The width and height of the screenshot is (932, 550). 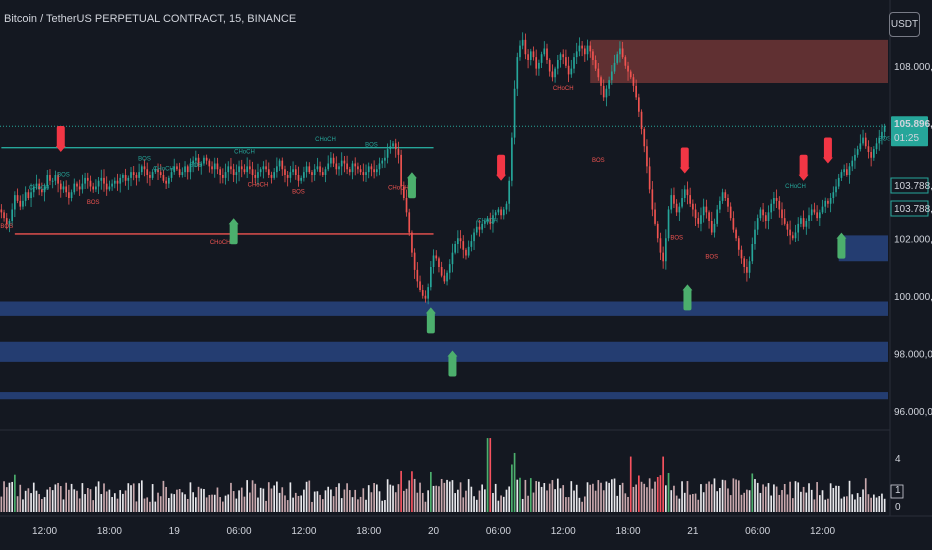 What do you see at coordinates (498, 531) in the screenshot?
I see `time-tick-label: 06:00` at bounding box center [498, 531].